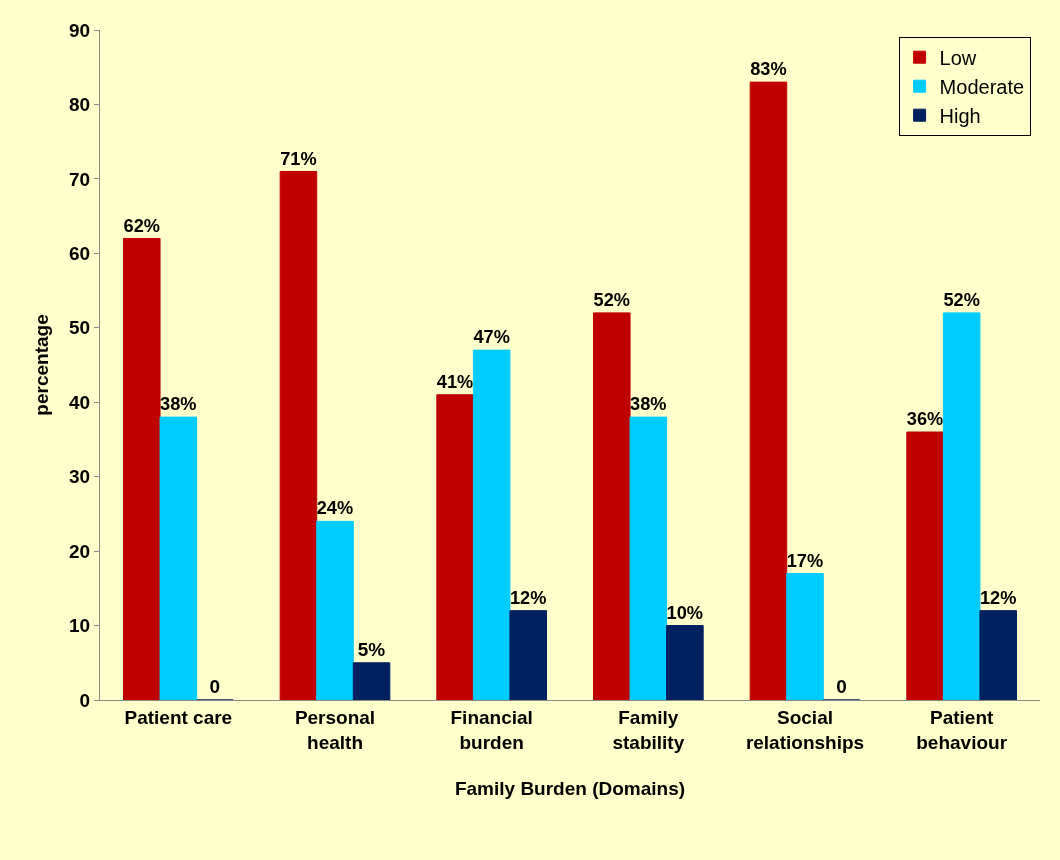 This screenshot has height=860, width=1060. I want to click on y-tick-label: 40, so click(80, 402).